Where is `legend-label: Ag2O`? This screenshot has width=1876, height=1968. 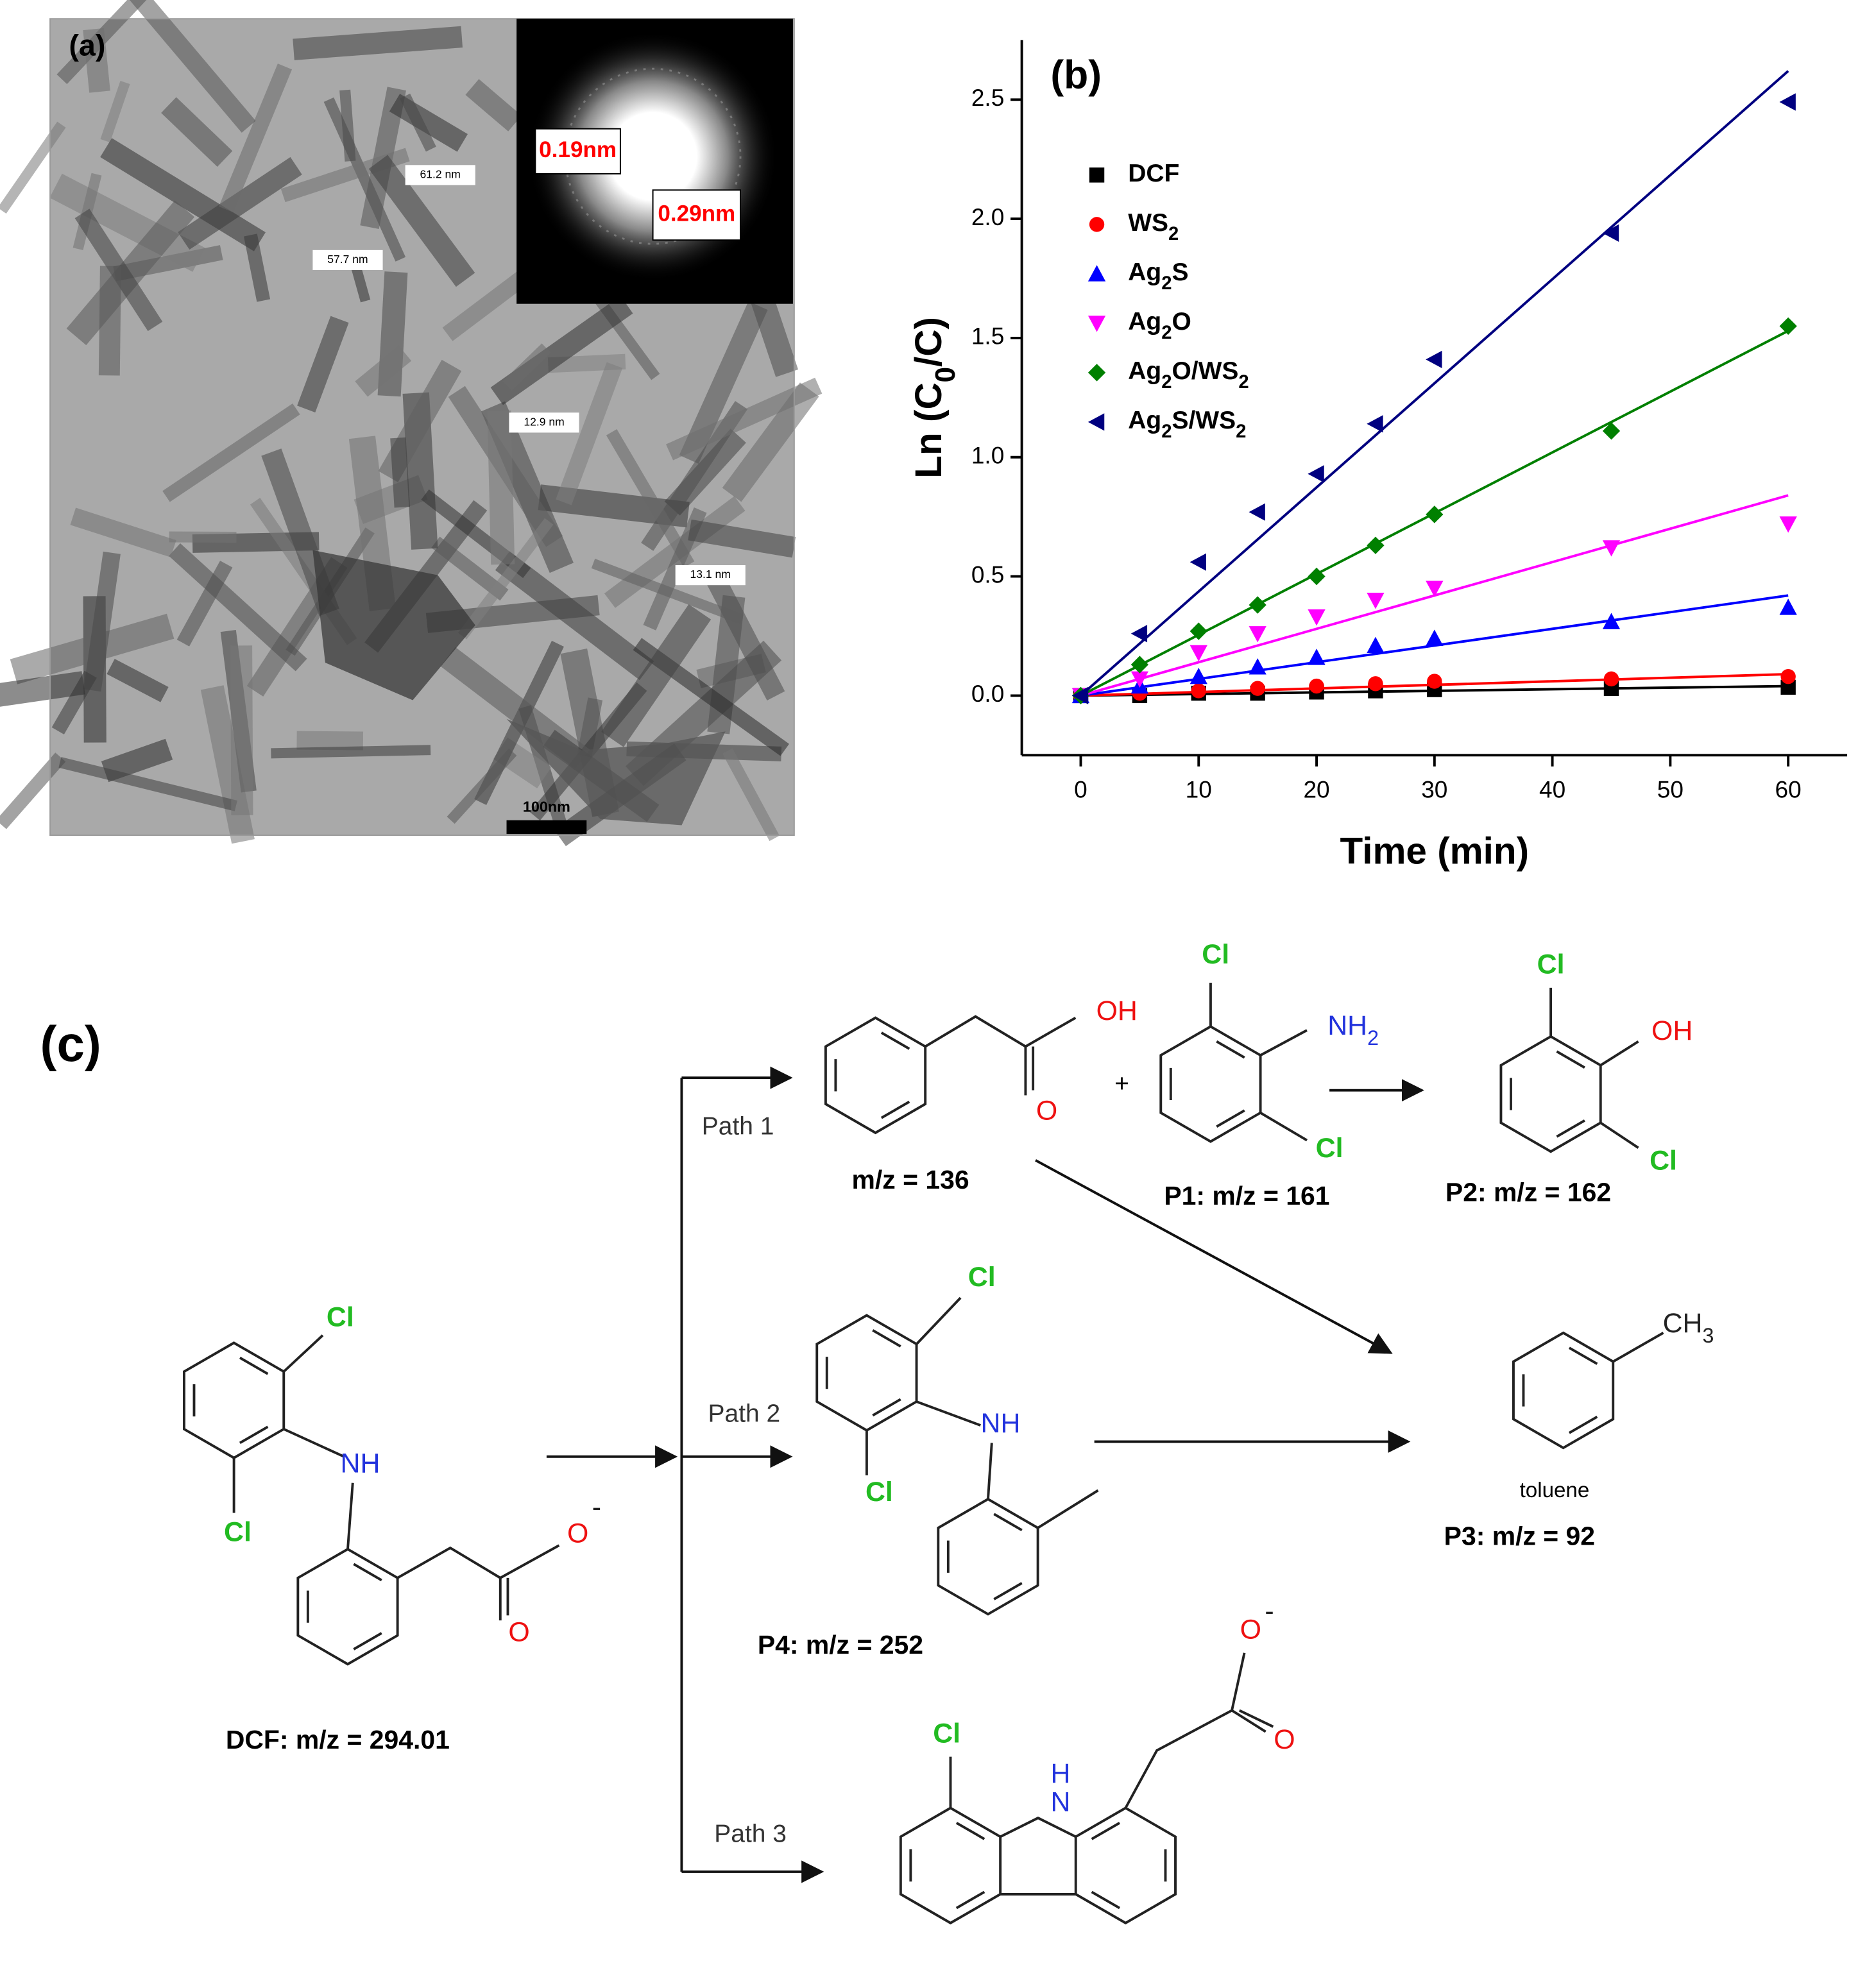
legend-label: Ag2O is located at coordinates (1159, 325).